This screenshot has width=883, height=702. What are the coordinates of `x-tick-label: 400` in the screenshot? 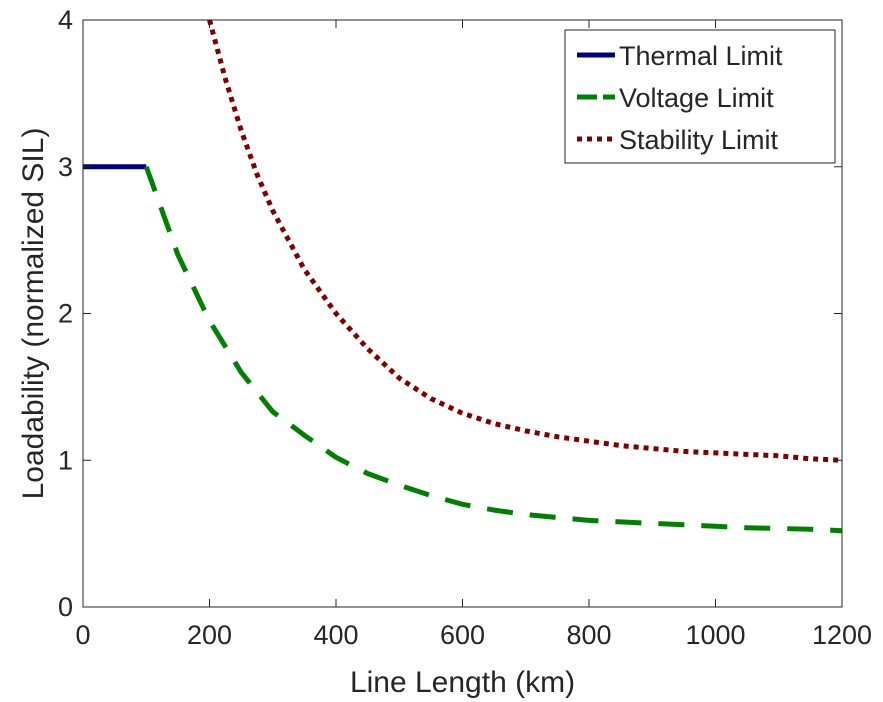 It's located at (335, 635).